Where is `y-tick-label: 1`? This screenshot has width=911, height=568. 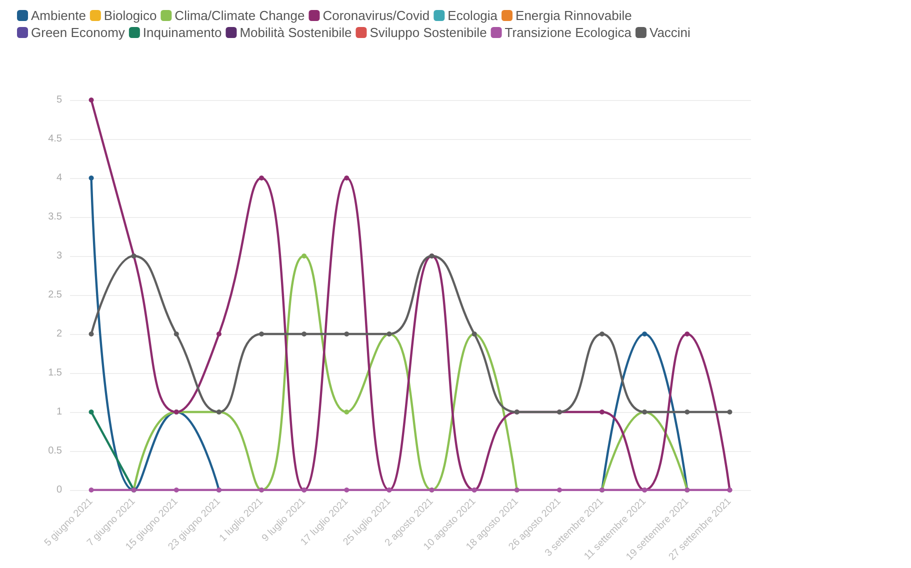 y-tick-label: 1 is located at coordinates (59, 412).